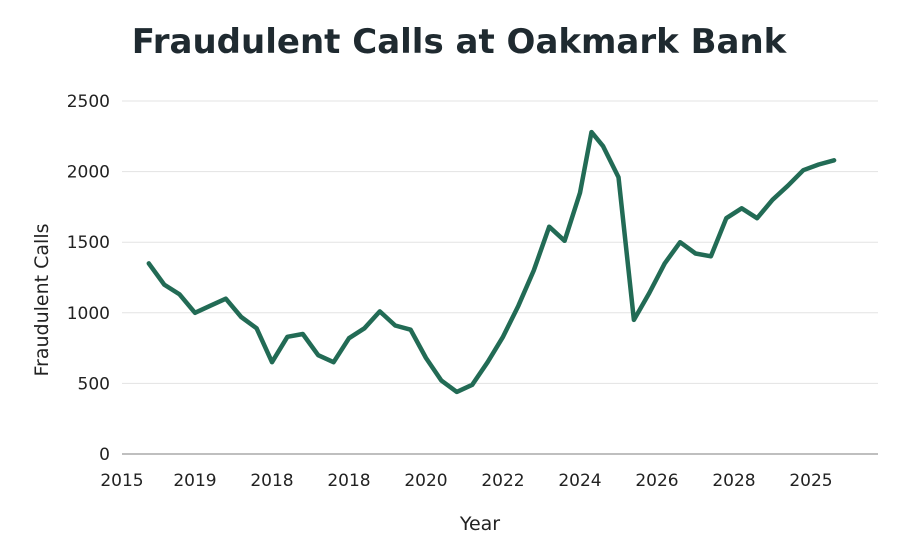 The image size is (918, 542). I want to click on x-tick-label: 2026, so click(656, 481).